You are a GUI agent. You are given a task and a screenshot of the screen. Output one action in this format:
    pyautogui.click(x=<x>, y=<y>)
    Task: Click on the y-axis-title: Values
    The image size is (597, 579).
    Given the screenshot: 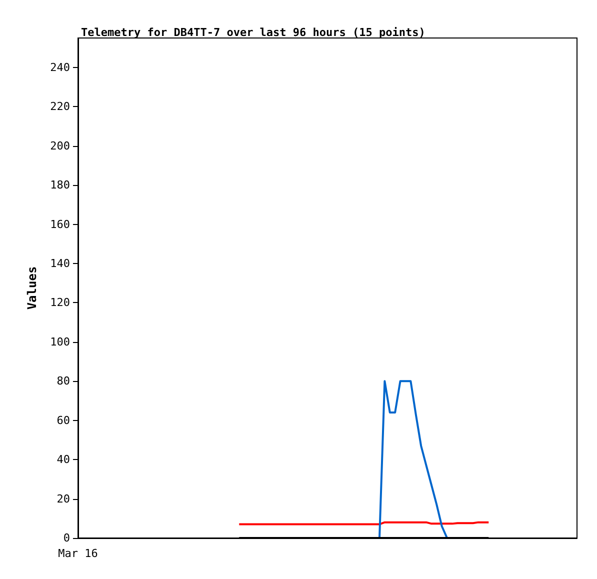 What is the action you would take?
    pyautogui.click(x=32, y=288)
    